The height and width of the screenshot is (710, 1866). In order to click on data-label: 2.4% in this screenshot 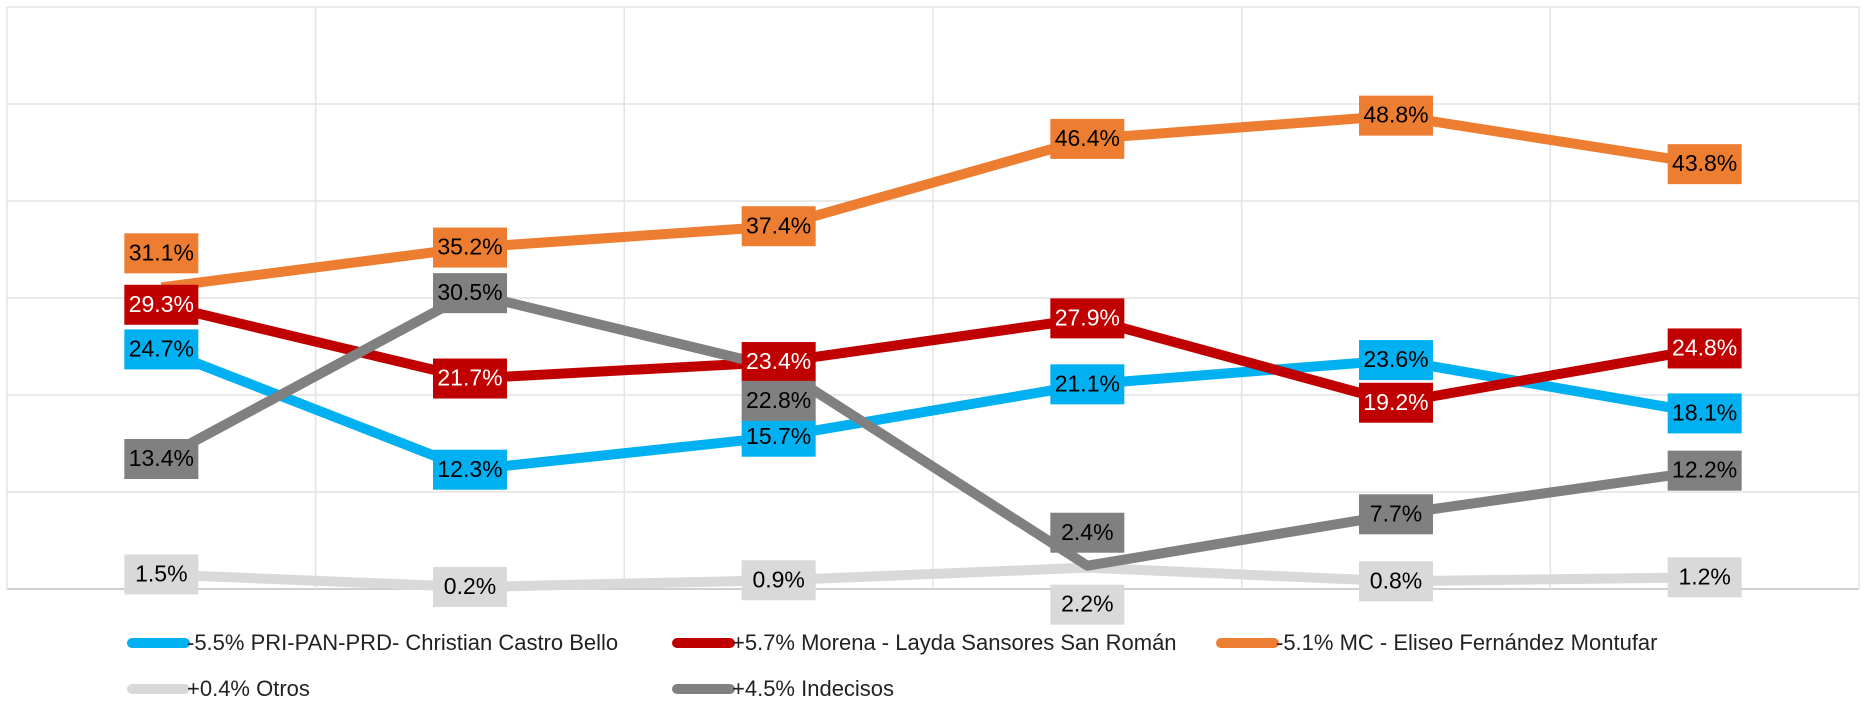, I will do `click(1087, 532)`.